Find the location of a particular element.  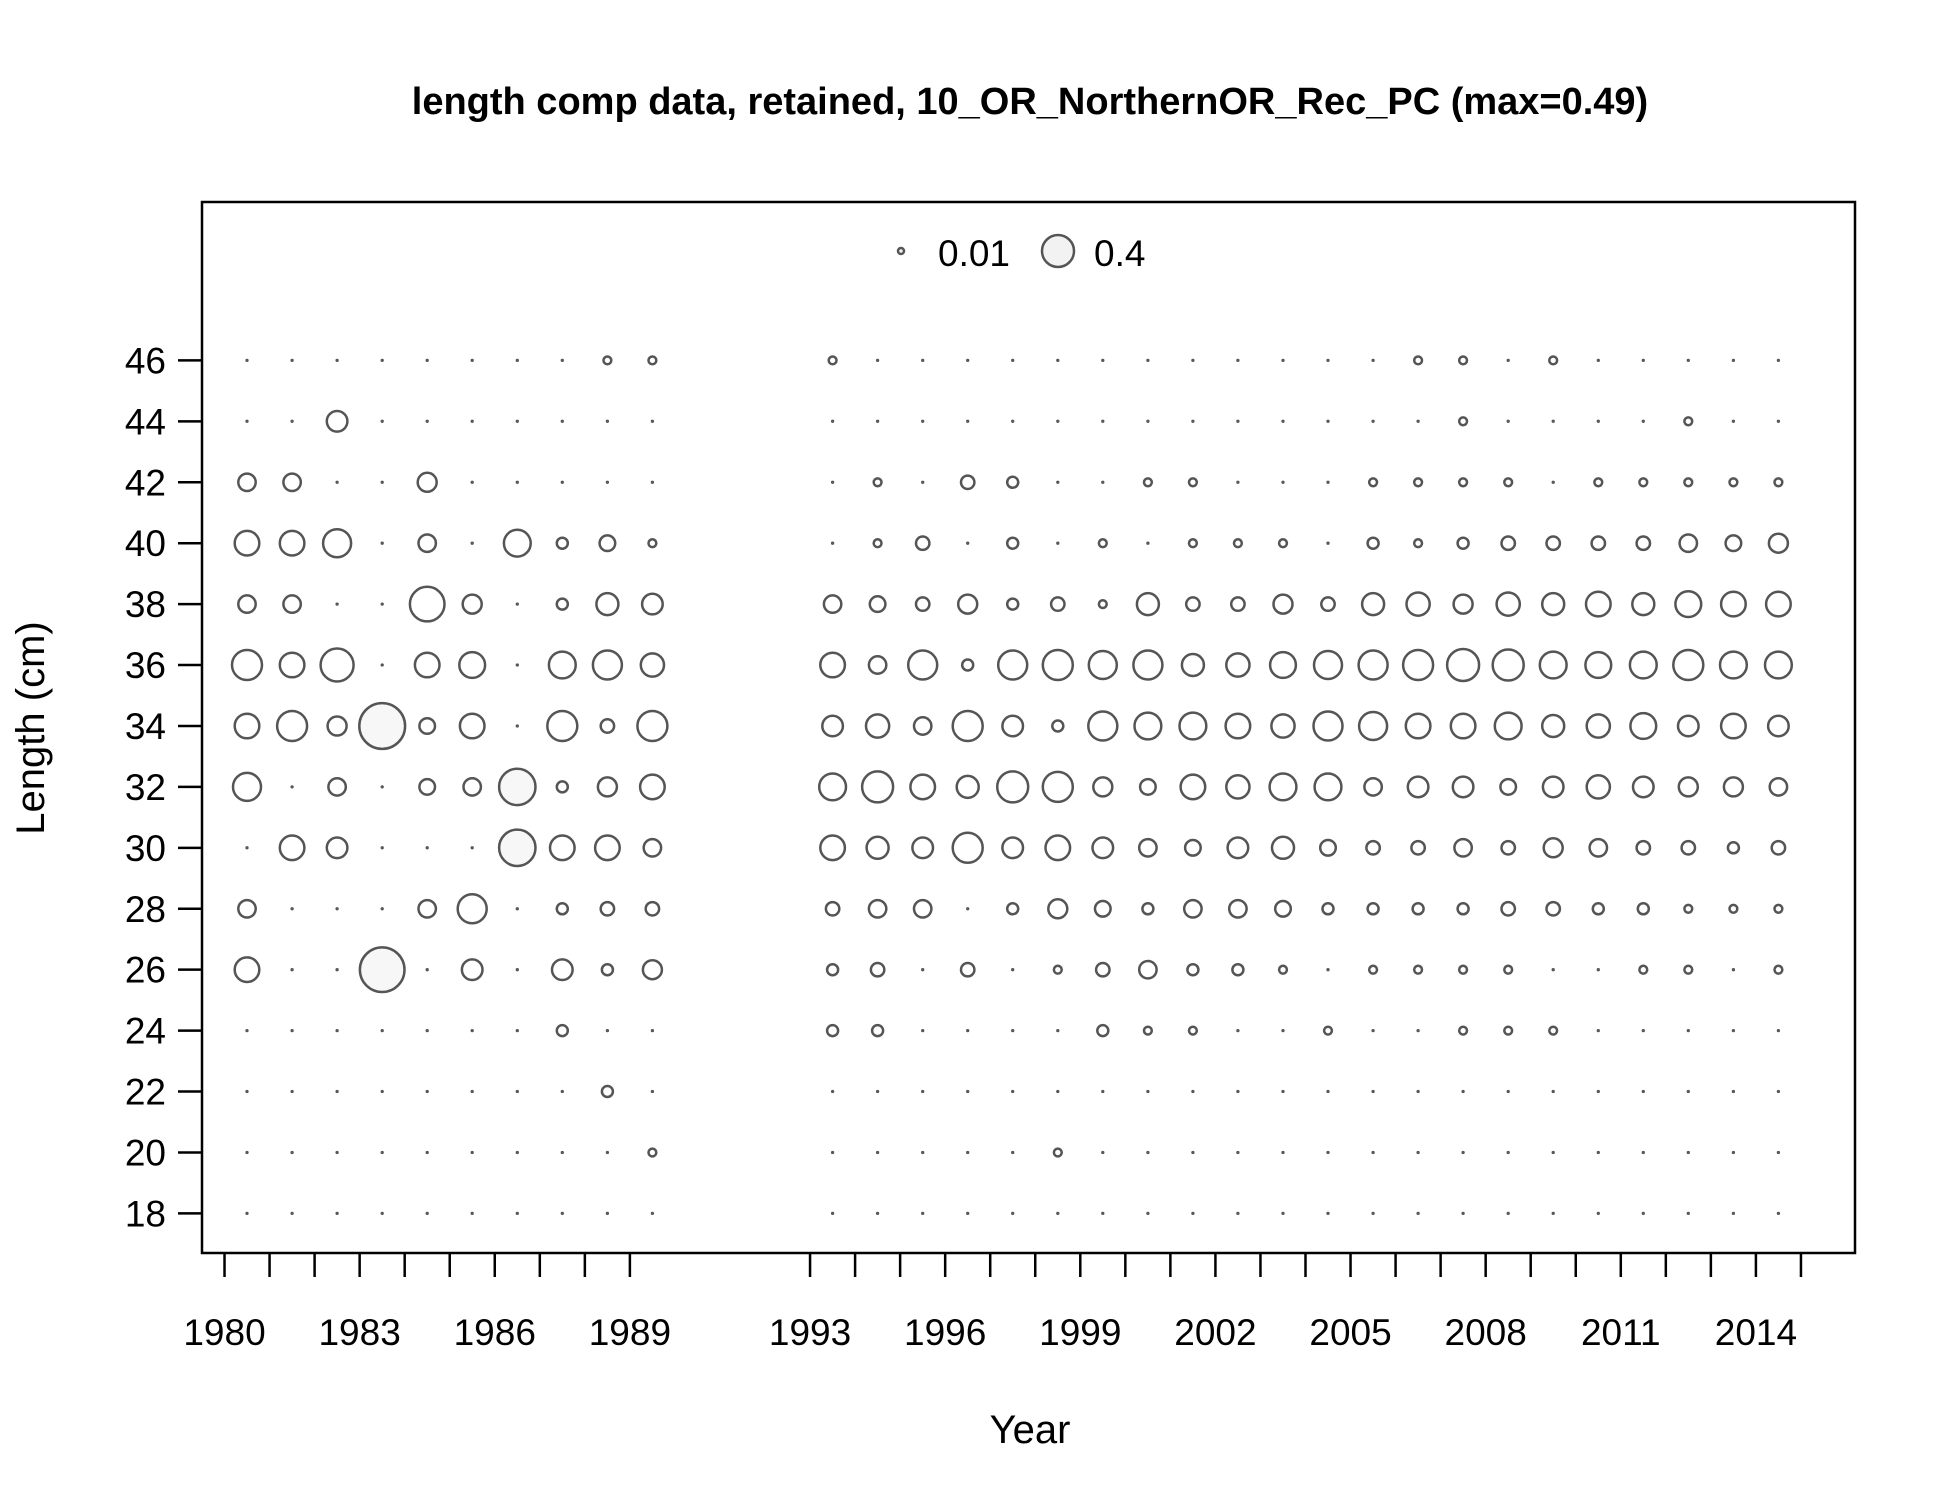

legend-bubble-large is located at coordinates (1058, 251).